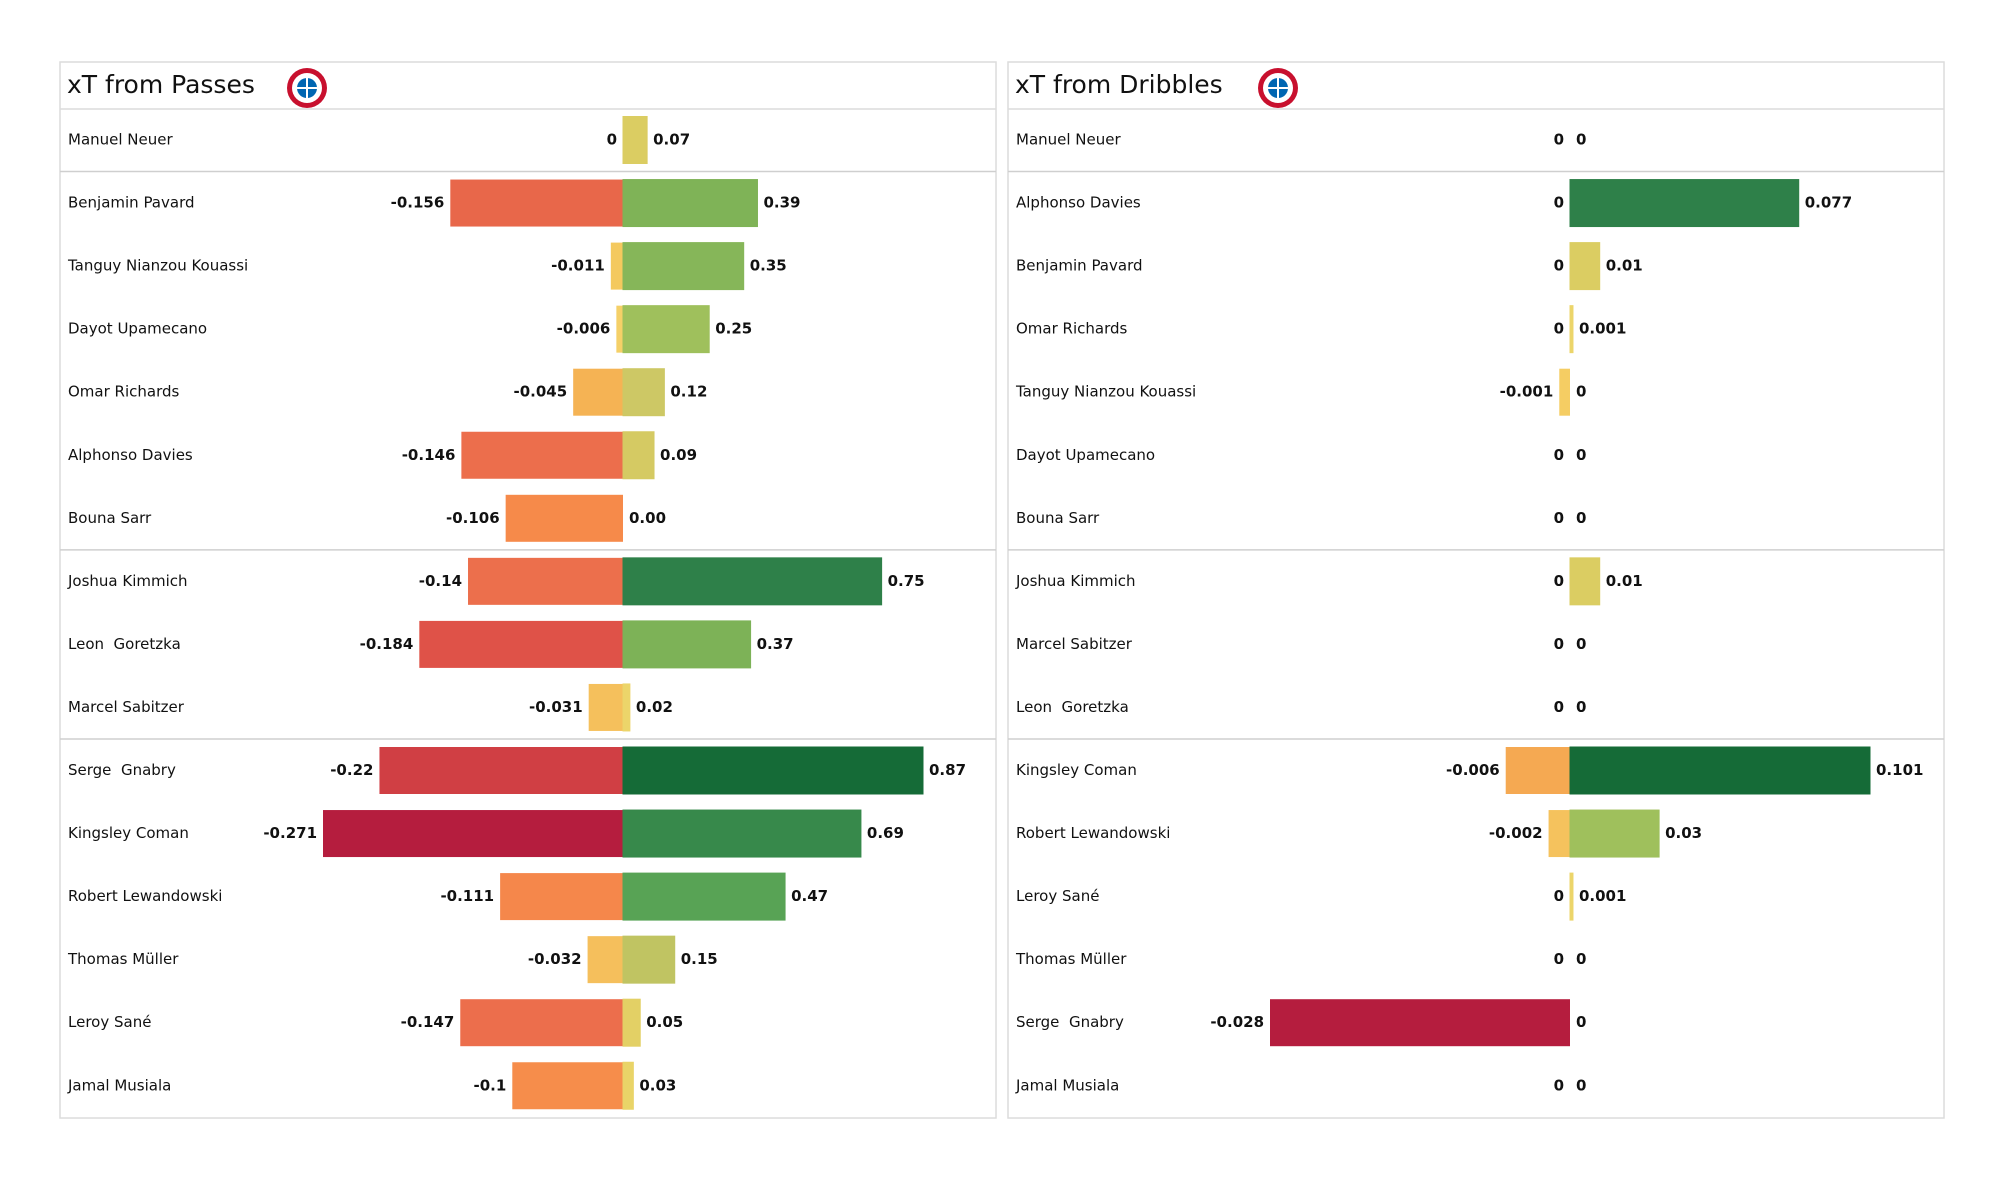 This screenshot has width=2000, height=1179. What do you see at coordinates (428, 1022) in the screenshot?
I see `value-label: -0.147` at bounding box center [428, 1022].